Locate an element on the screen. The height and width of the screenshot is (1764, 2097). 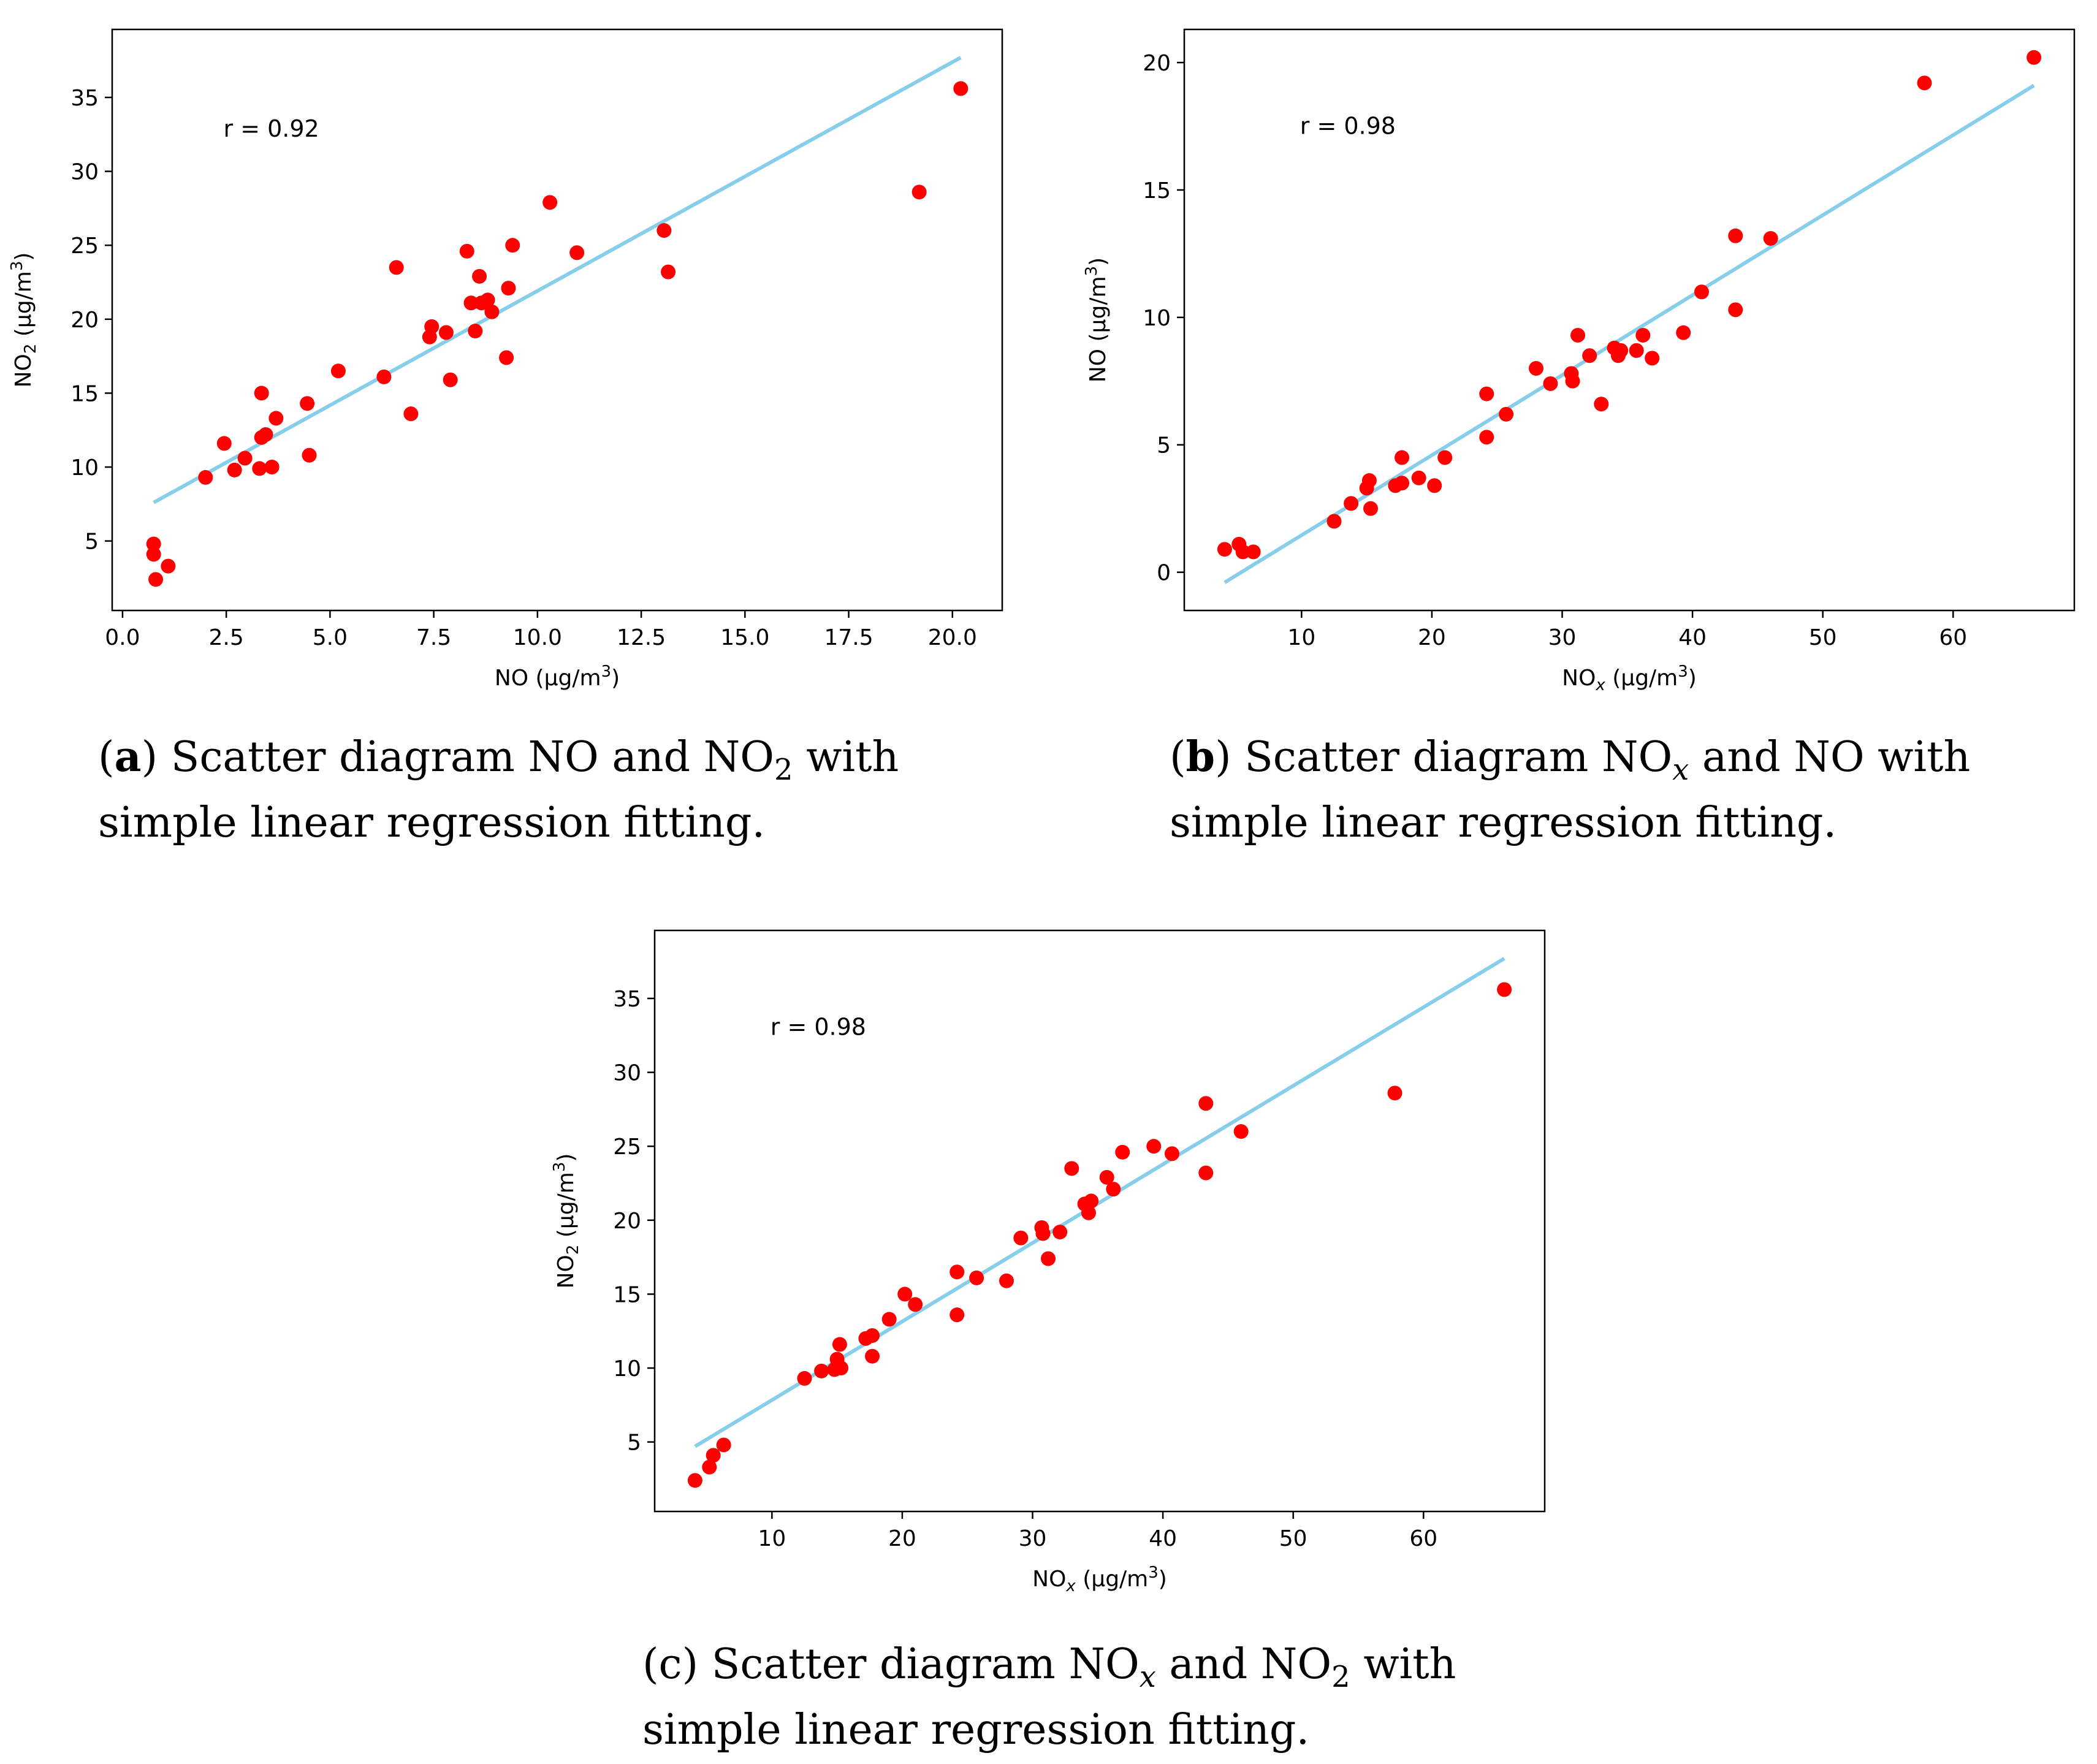
x-tick-label-b: 20 is located at coordinates (1432, 637).